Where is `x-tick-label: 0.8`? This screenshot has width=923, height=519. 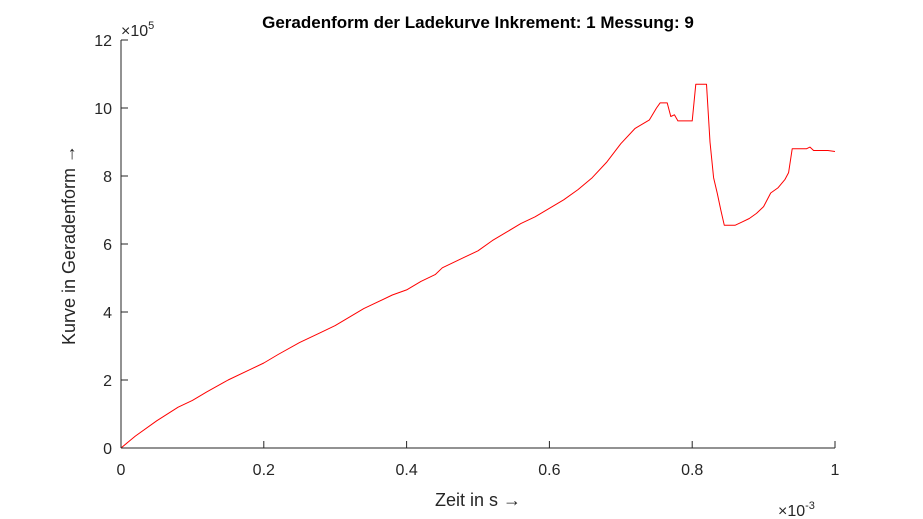
x-tick-label: 0.8 is located at coordinates (692, 470).